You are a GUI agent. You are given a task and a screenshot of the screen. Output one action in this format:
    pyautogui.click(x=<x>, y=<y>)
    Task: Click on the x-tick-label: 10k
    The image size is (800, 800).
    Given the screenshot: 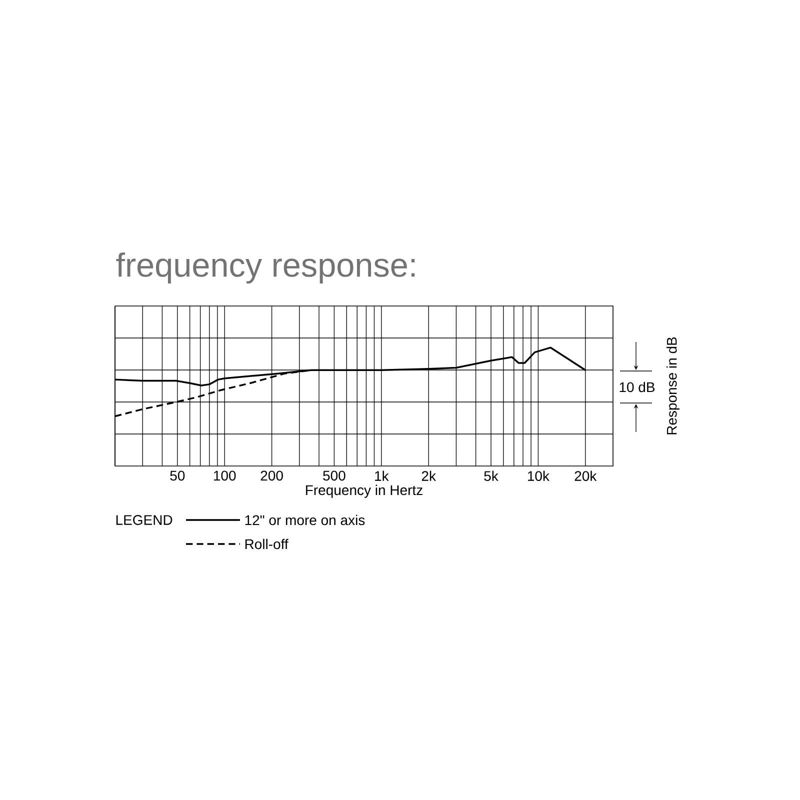 What is the action you would take?
    pyautogui.click(x=539, y=475)
    